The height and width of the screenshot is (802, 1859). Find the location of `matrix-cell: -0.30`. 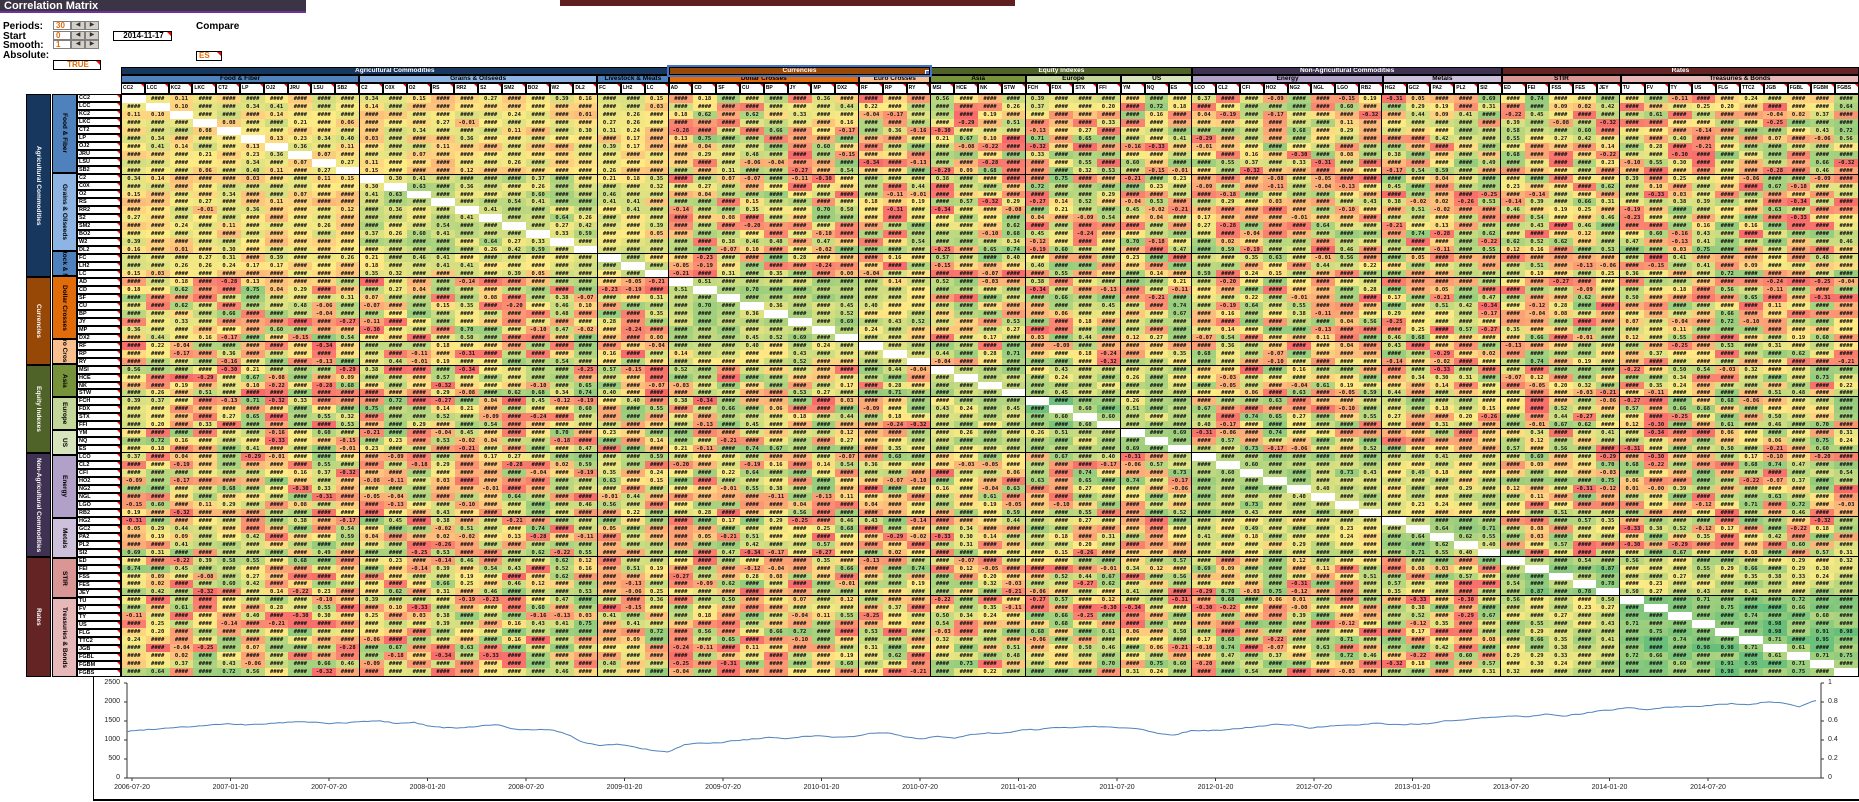

matrix-cell: -0.30 is located at coordinates (300, 488).